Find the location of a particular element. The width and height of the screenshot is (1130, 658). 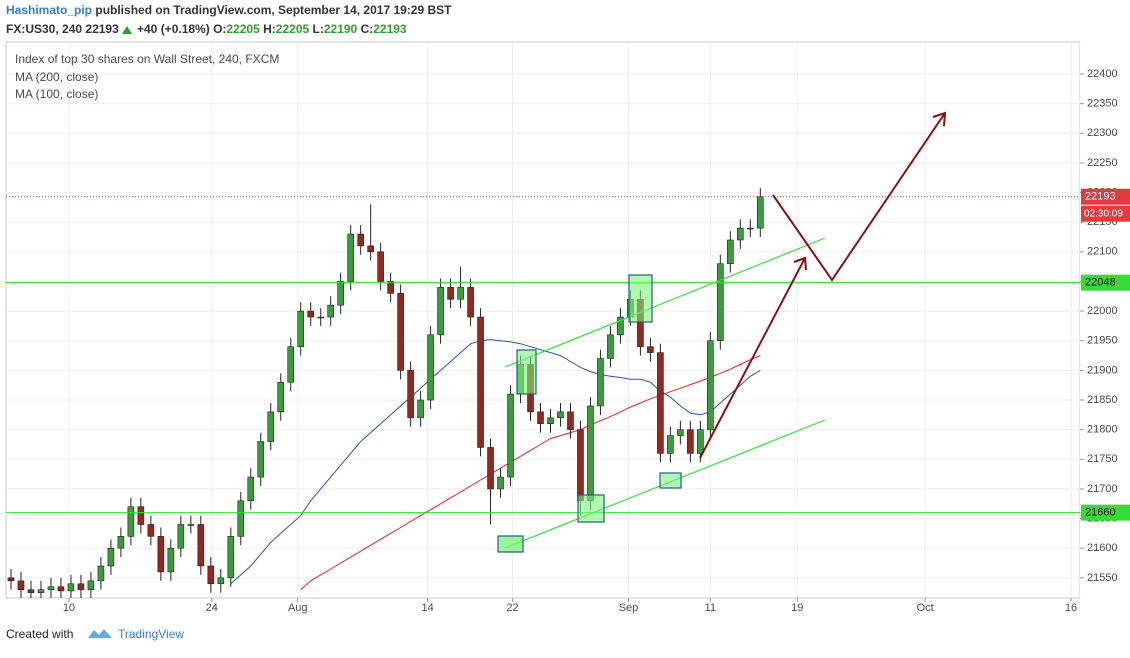

x-tick-label: 10 is located at coordinates (69, 608).